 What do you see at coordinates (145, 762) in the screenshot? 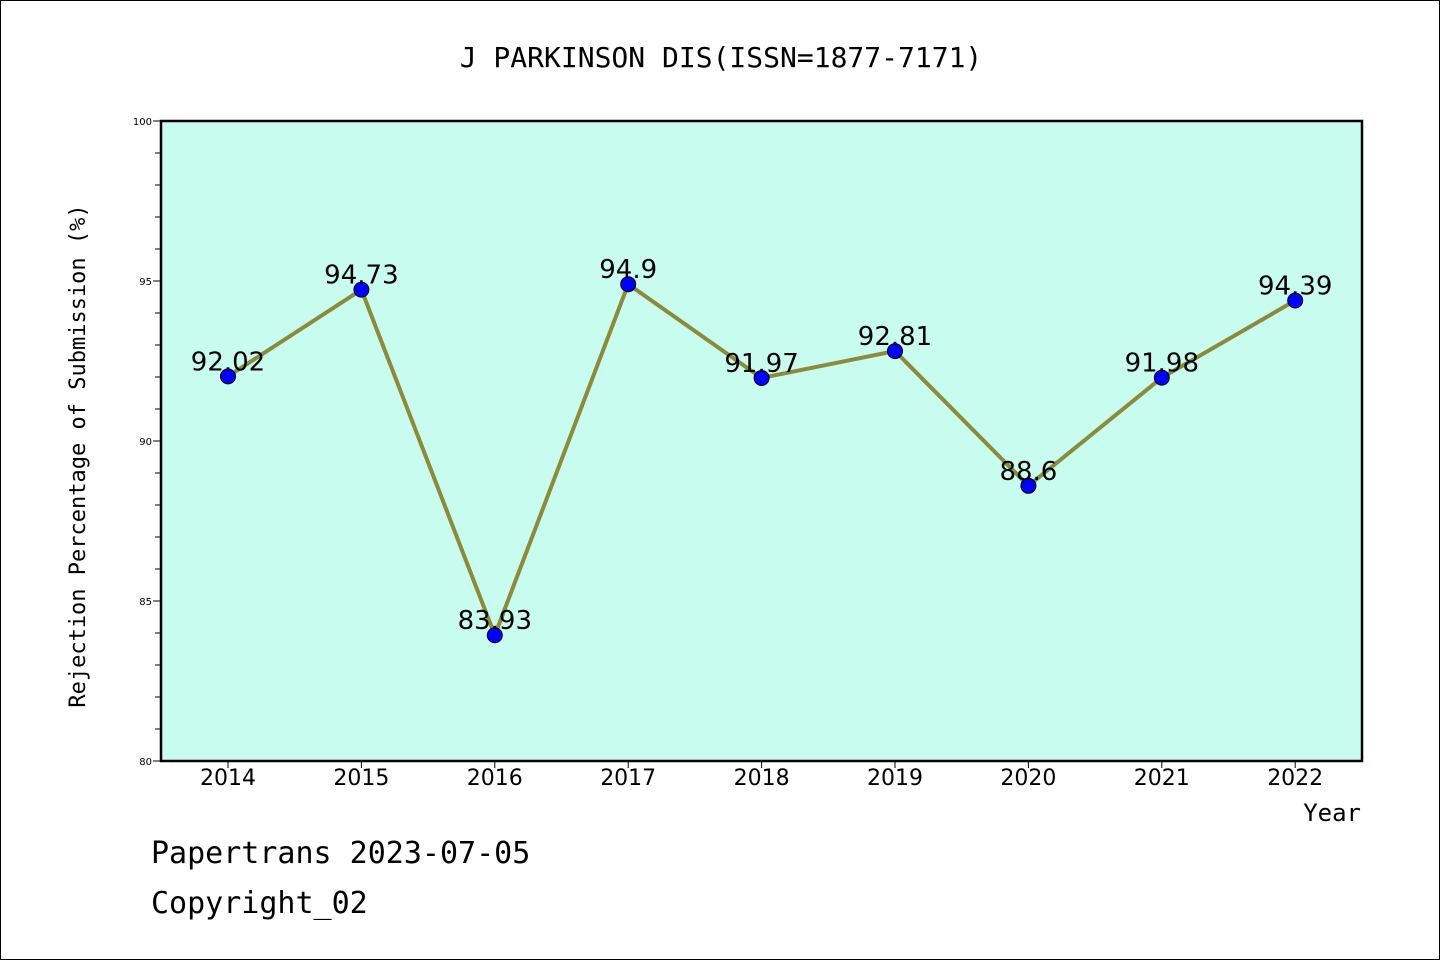
I see `y-tick-label: 80` at bounding box center [145, 762].